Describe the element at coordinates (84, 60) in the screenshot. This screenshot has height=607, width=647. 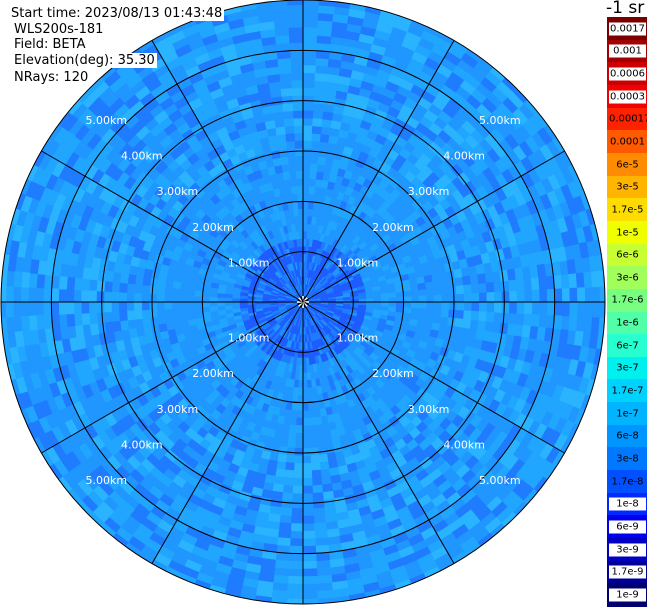
I see `elevation-text: Elevation(deg): 35.30` at that location.